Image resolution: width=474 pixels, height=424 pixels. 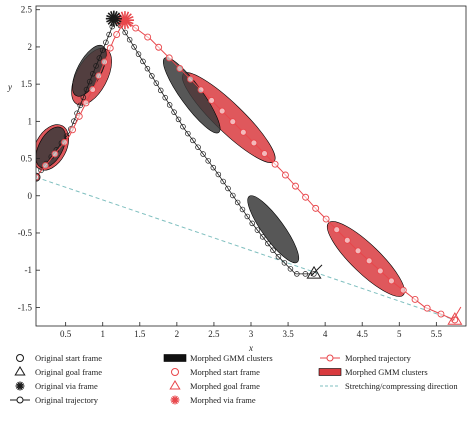 What do you see at coordinates (25, 233) in the screenshot?
I see `y-tick-label-2: -0.5` at bounding box center [25, 233].